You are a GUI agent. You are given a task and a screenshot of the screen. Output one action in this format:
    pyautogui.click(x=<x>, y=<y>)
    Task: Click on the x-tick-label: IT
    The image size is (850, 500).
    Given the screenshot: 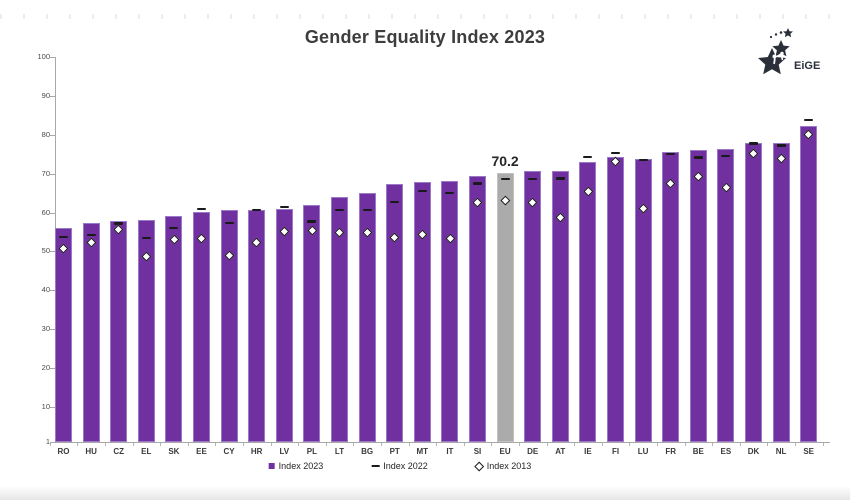 What is the action you would take?
    pyautogui.click(x=450, y=451)
    